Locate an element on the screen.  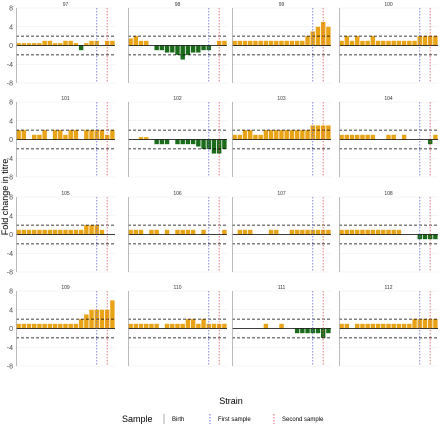
panel-label: 108 is located at coordinates (388, 194).